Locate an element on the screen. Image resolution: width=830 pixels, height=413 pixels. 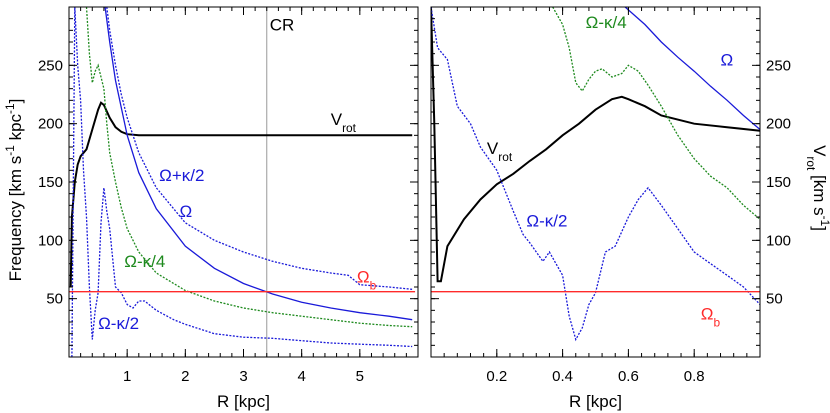
x-tick-label: 2 is located at coordinates (185, 376).